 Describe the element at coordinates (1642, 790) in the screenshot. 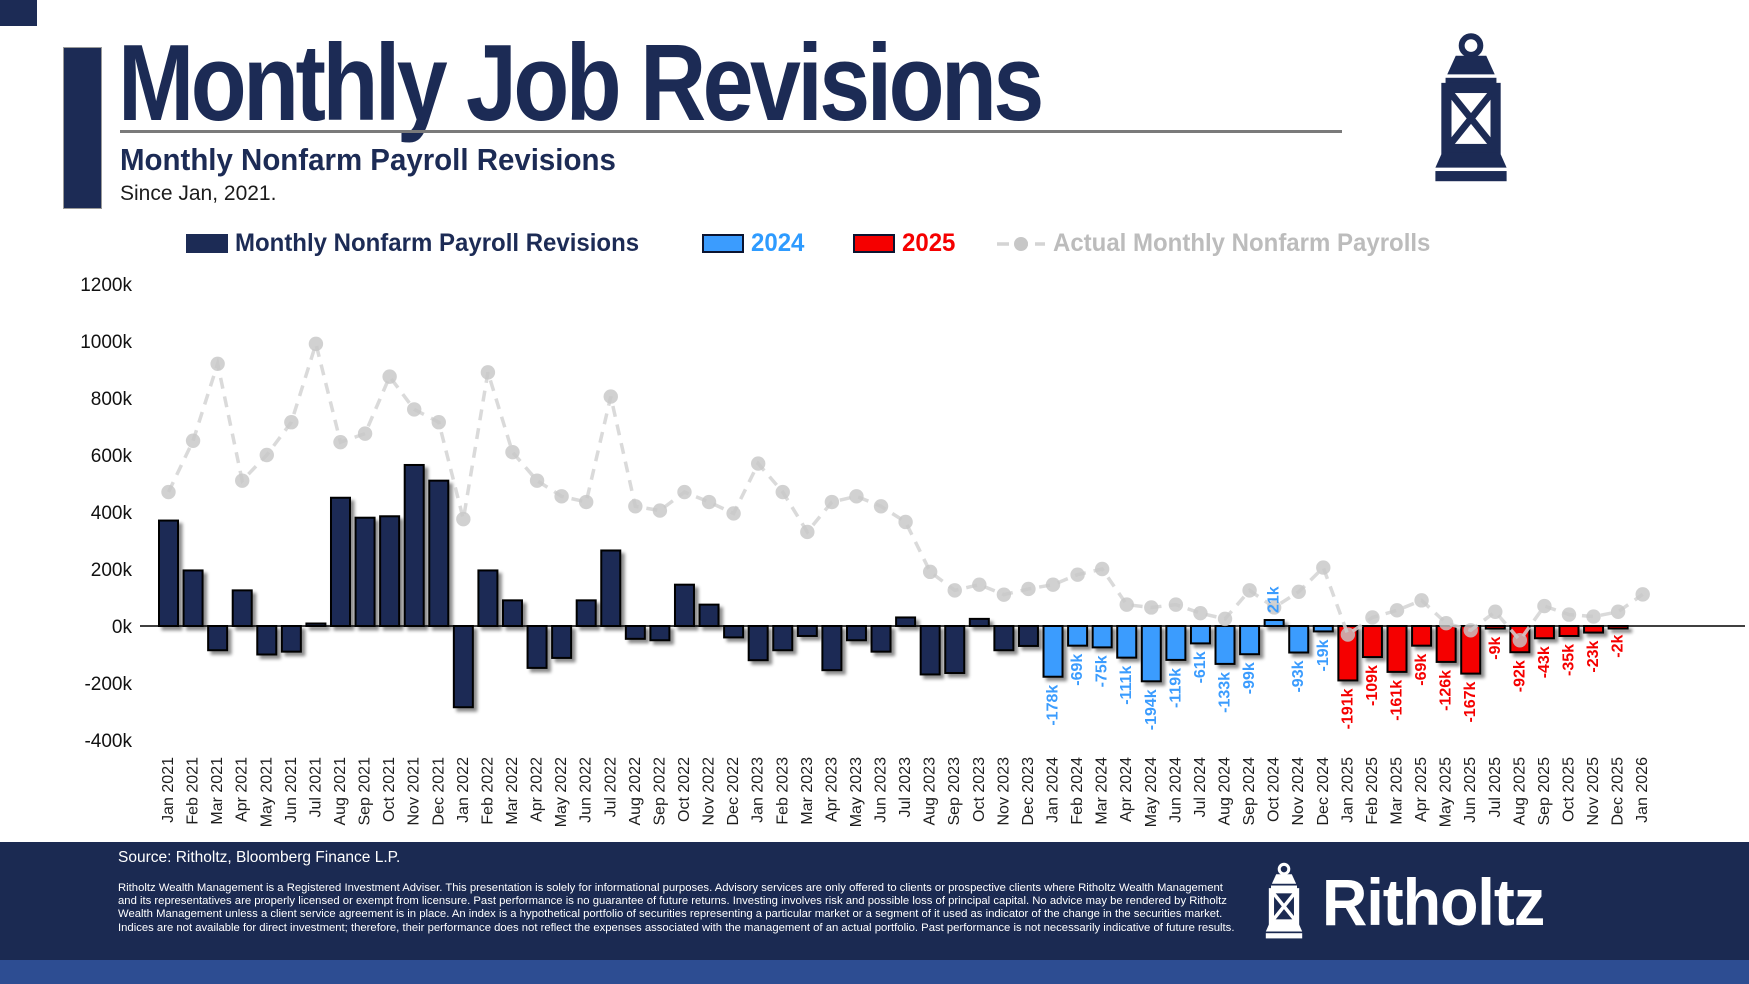

I see `x-axis-month-label: Jan 2026` at that location.